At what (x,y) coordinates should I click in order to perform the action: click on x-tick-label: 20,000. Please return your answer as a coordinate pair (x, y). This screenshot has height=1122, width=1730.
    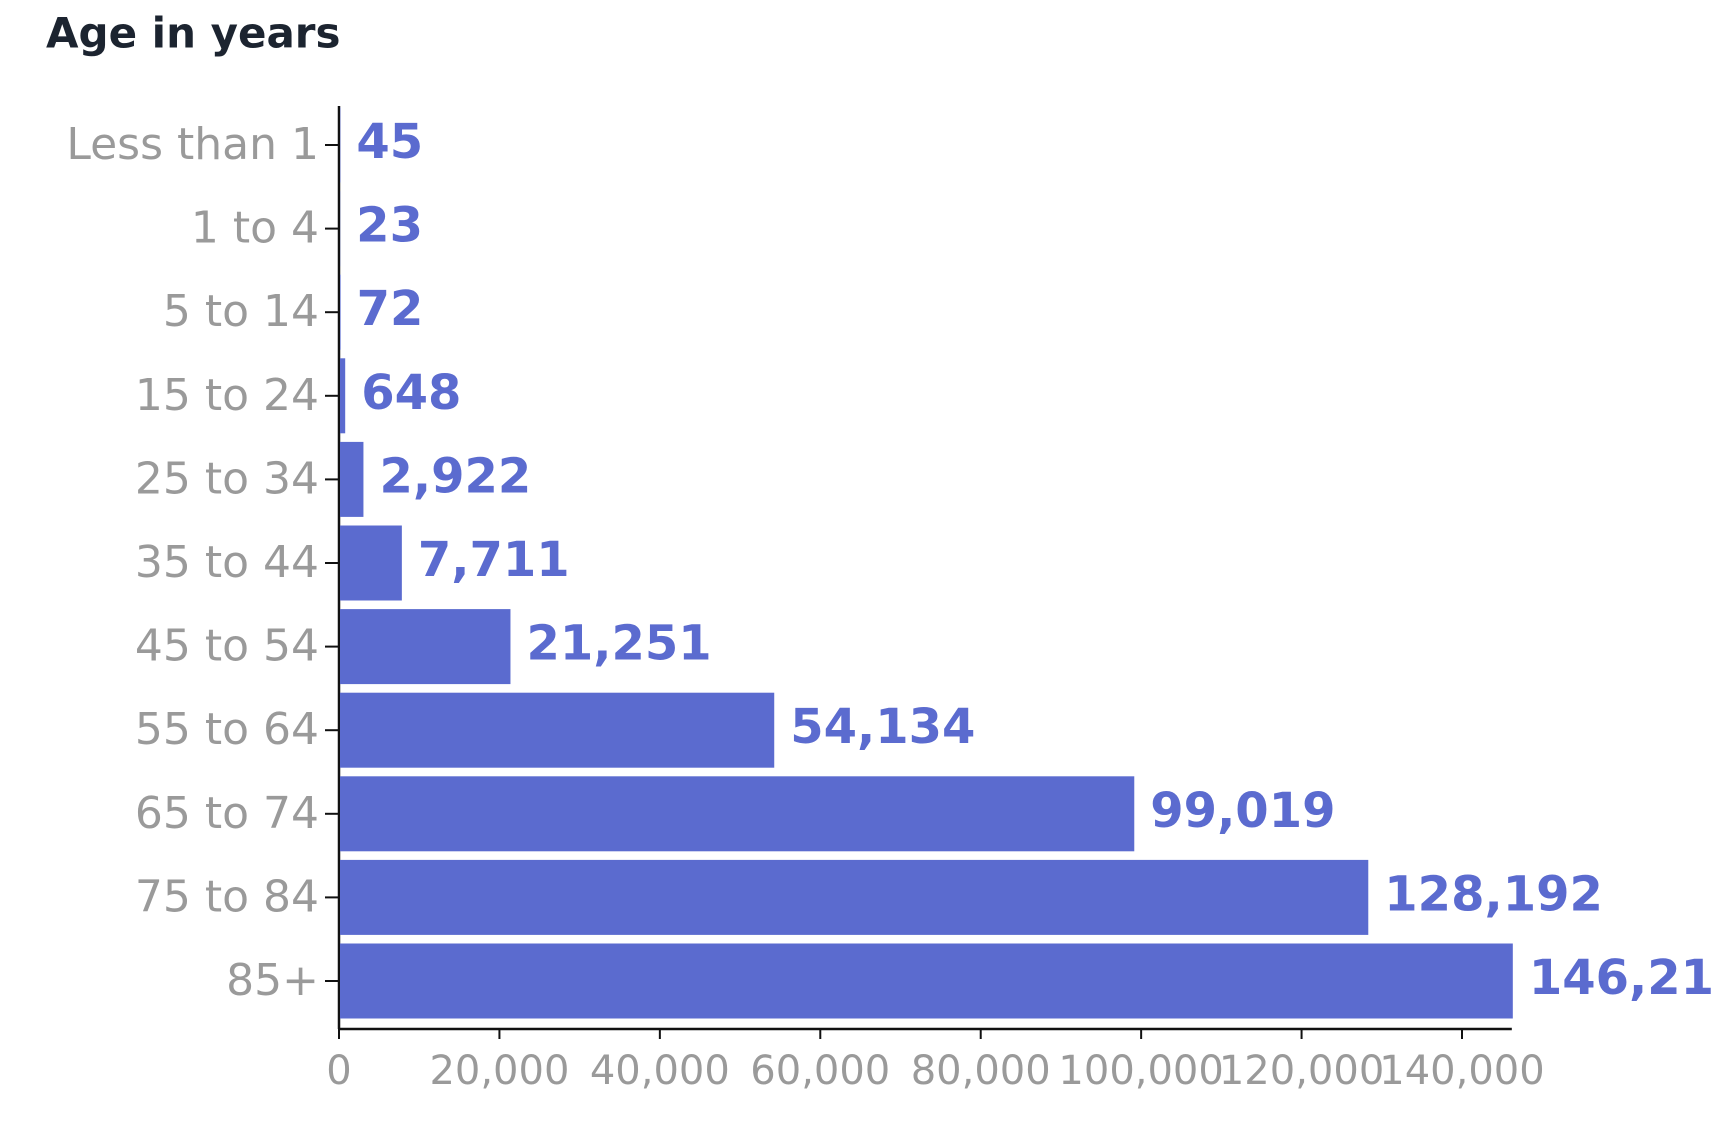
    Looking at the image, I should click on (499, 1071).